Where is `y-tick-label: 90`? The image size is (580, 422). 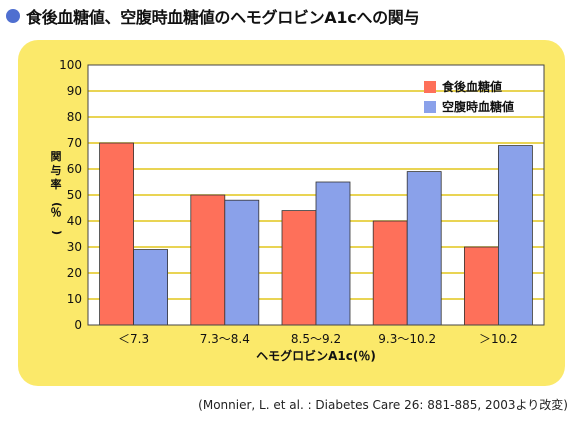
y-tick-label: 90 is located at coordinates (74, 91).